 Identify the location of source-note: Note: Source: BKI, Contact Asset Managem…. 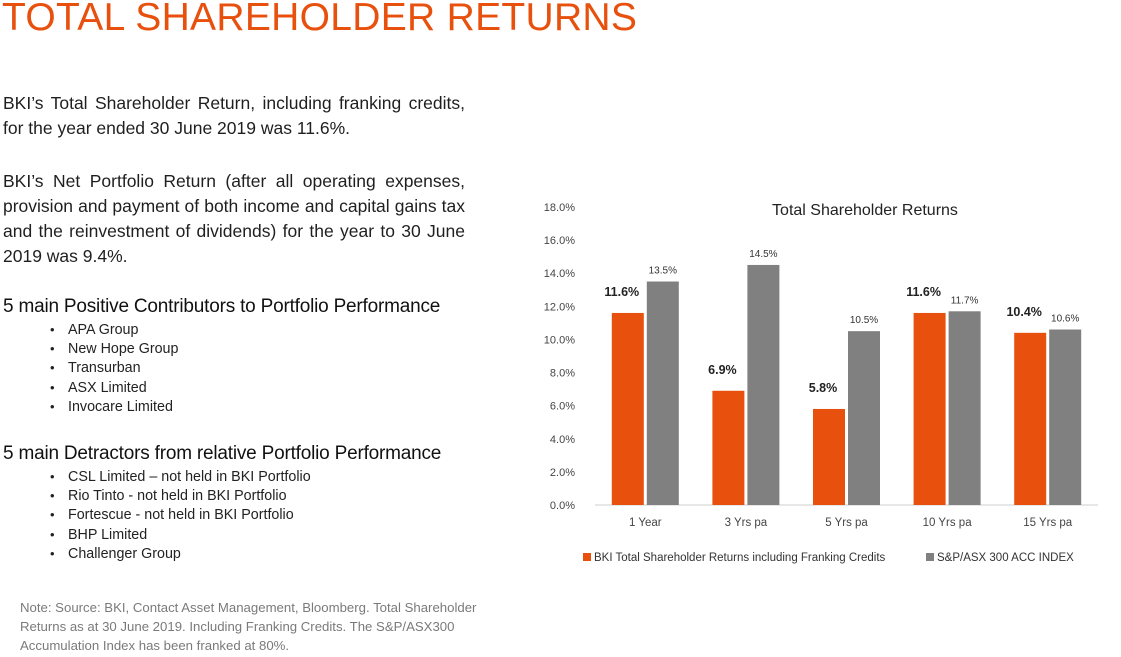
(248, 626).